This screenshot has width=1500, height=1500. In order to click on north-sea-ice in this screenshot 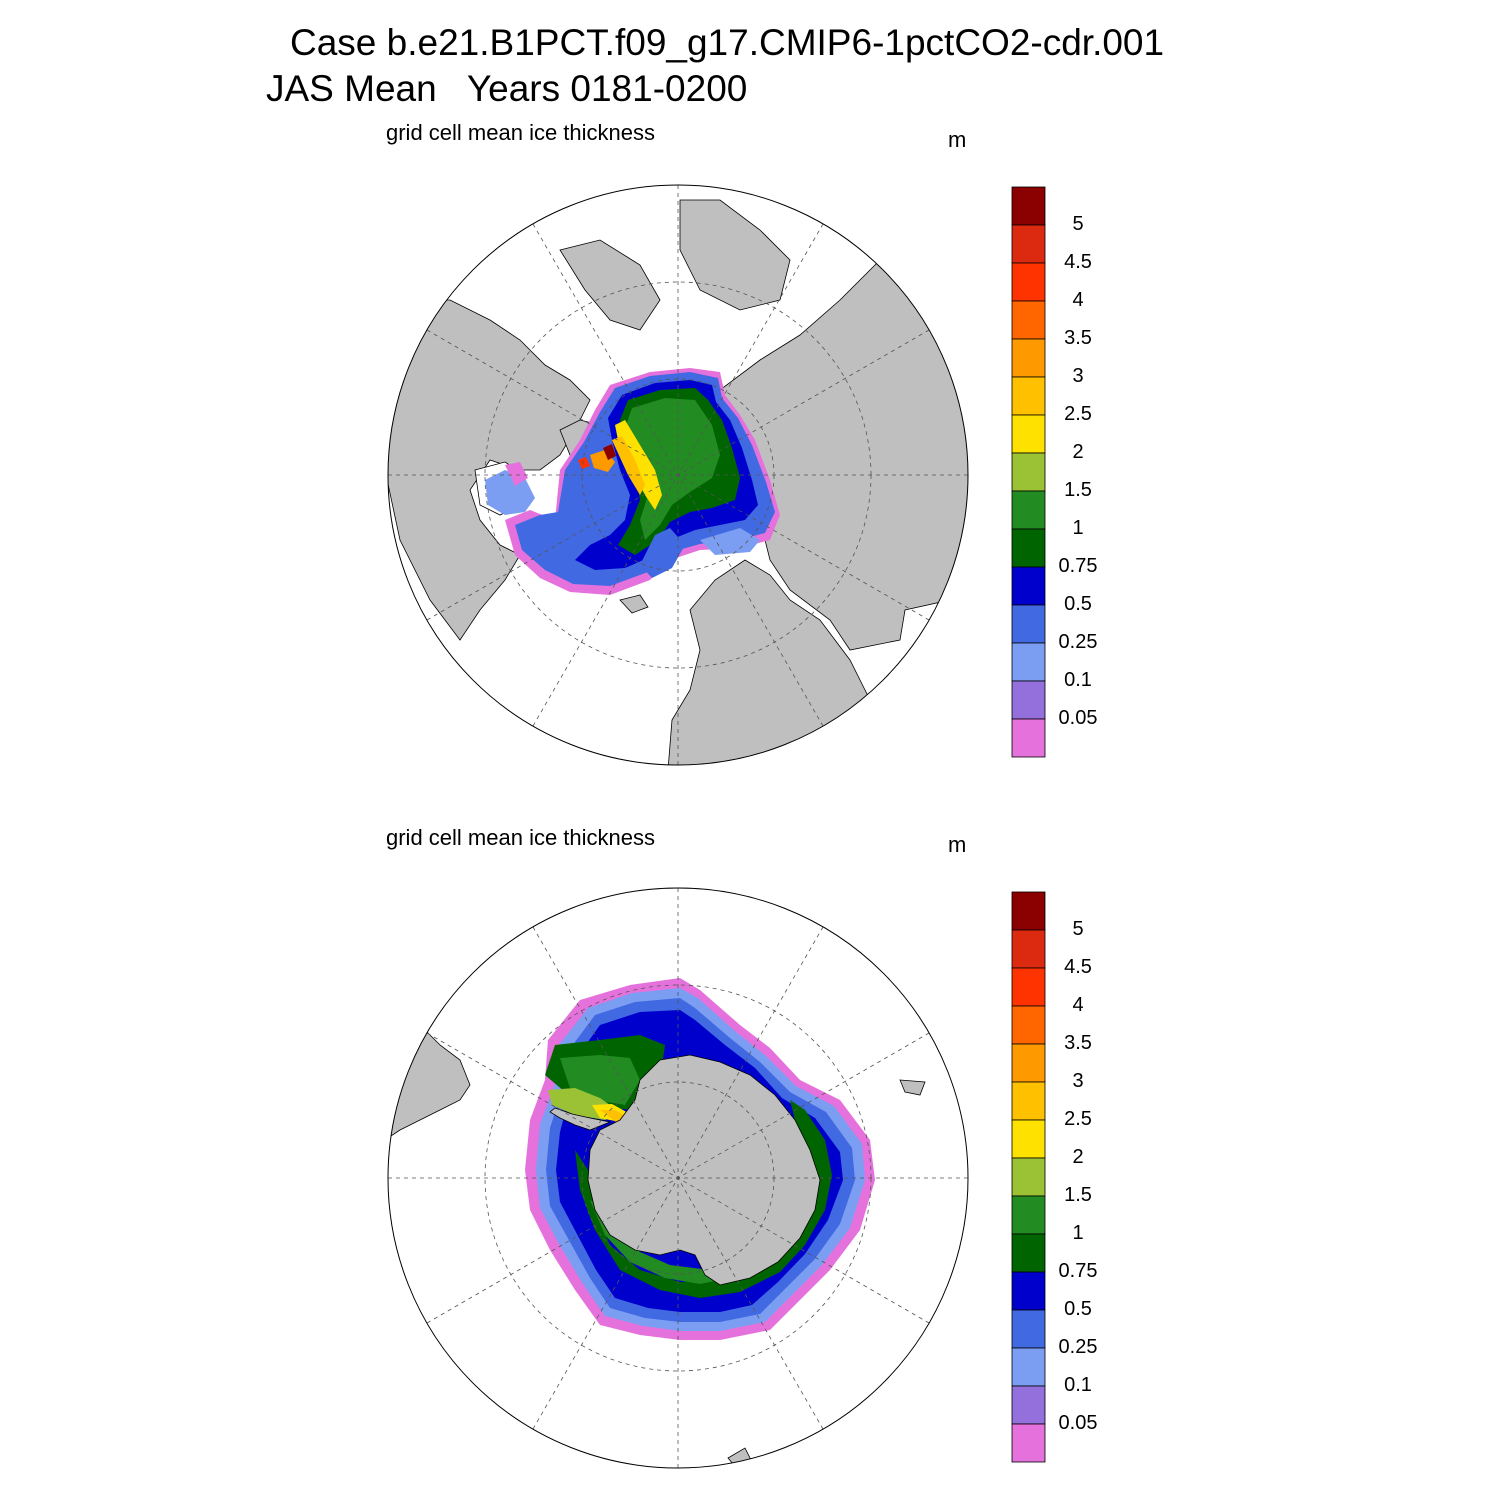, I will do `click(632, 481)`.